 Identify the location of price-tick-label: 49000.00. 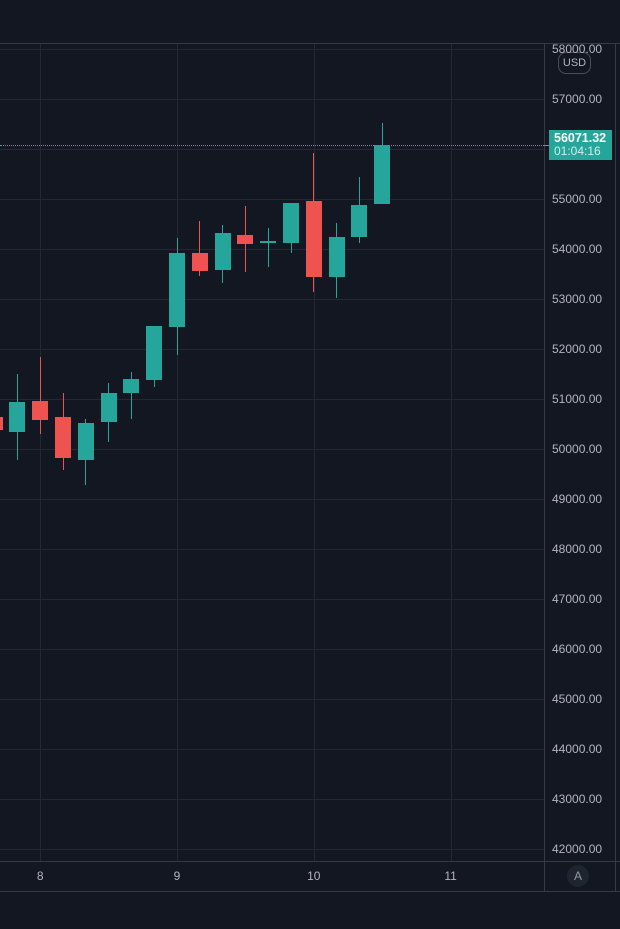
(577, 499).